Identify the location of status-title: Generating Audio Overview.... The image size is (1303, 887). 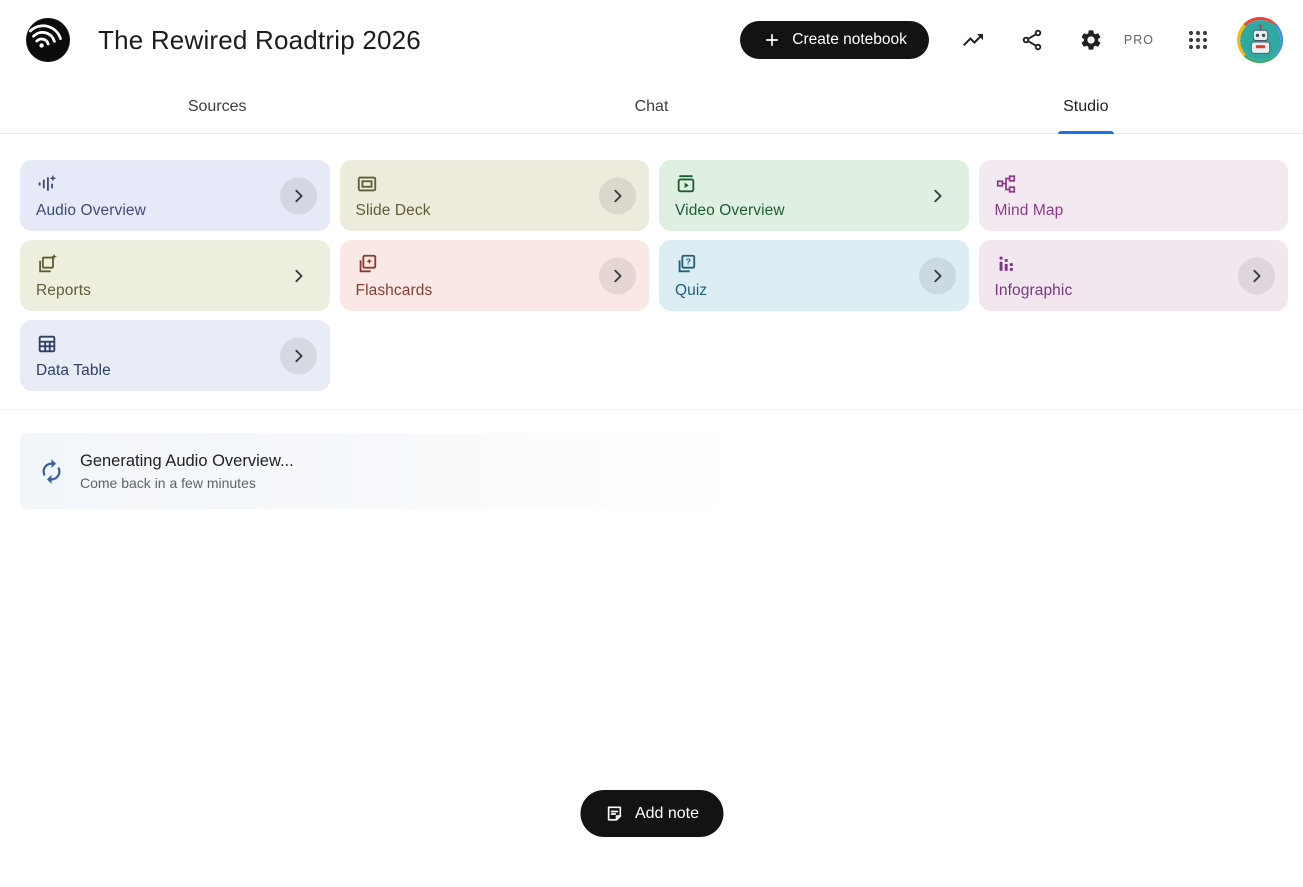
(187, 460).